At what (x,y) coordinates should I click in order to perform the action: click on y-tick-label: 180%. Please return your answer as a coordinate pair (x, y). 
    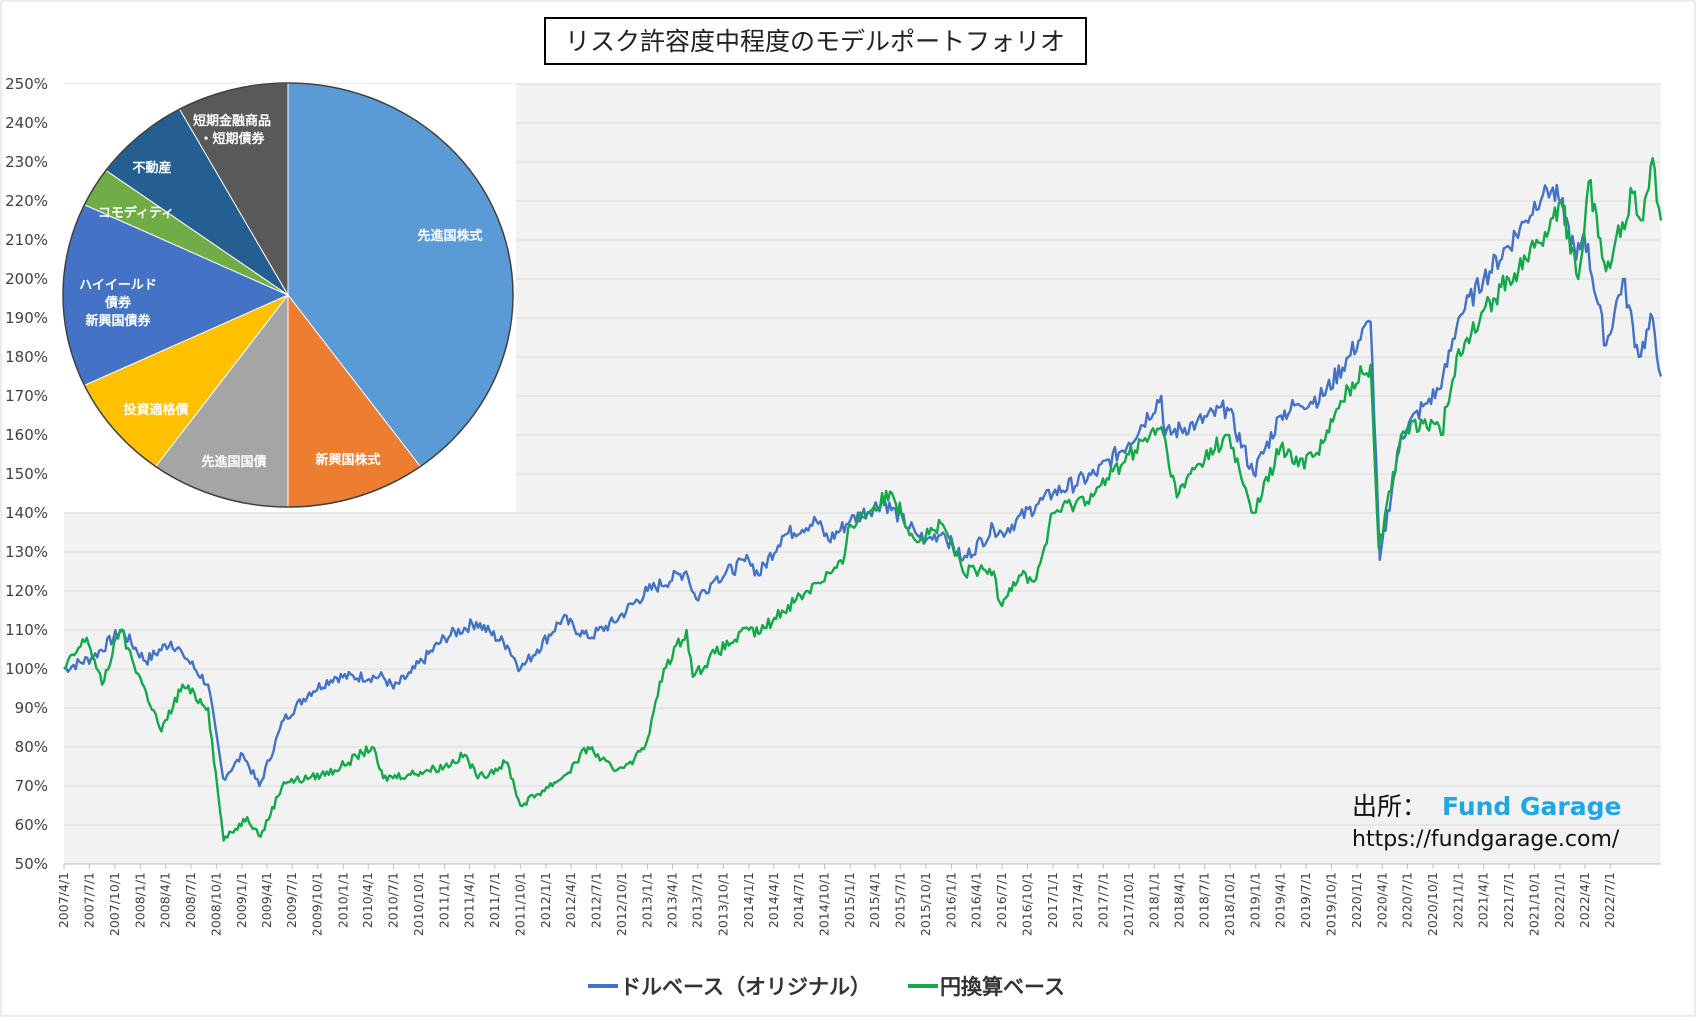
    Looking at the image, I should click on (26, 357).